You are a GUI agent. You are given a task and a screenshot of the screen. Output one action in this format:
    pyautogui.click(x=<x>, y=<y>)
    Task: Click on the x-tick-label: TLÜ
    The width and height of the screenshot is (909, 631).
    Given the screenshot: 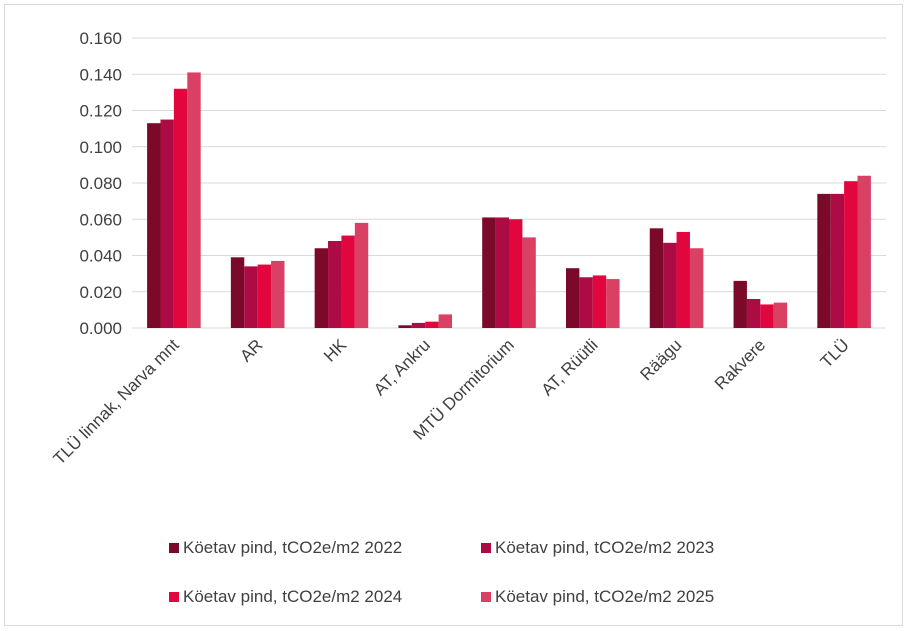 What is the action you would take?
    pyautogui.click(x=835, y=353)
    